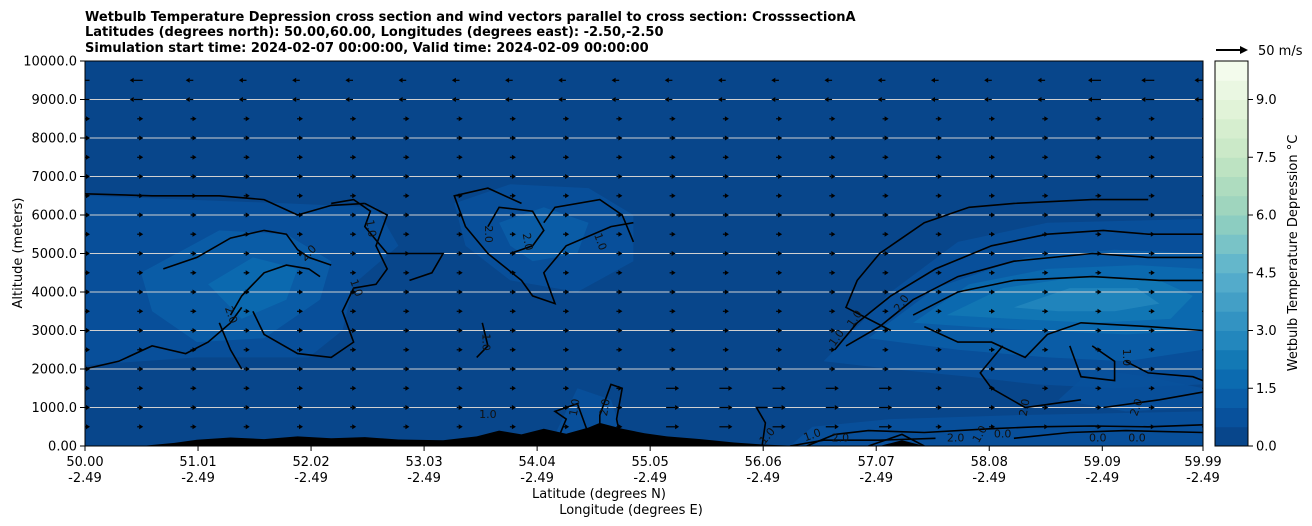  Describe the element at coordinates (599, 494) in the screenshot. I see `x-axis-label: Latitude (degrees N)` at that location.